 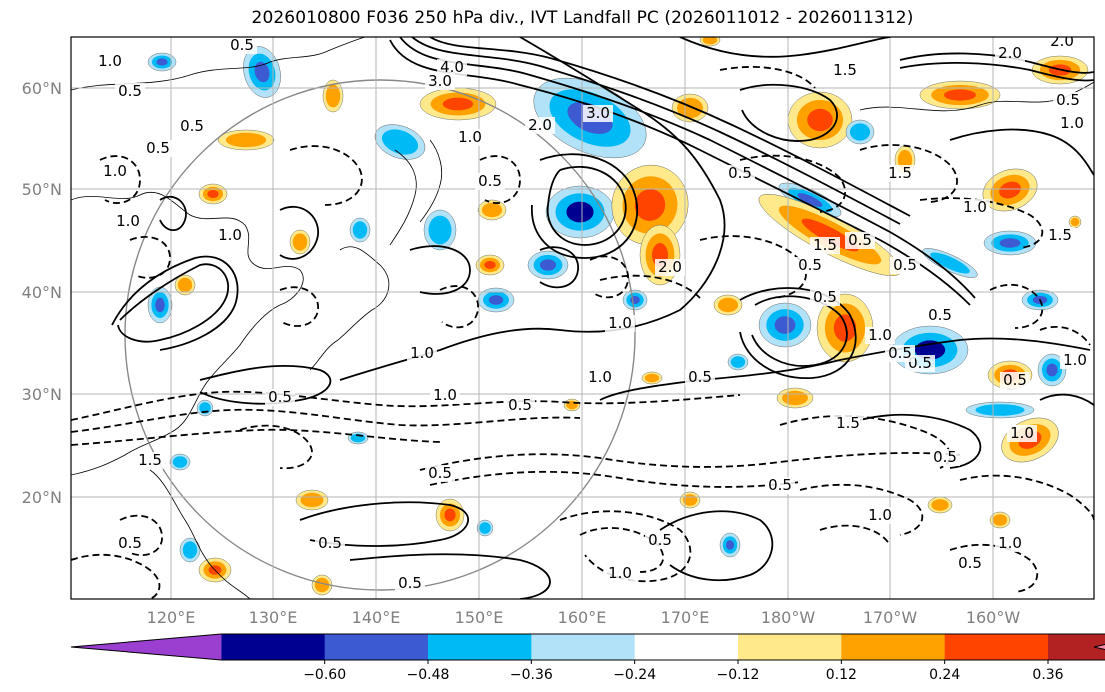 What do you see at coordinates (685, 617) in the screenshot?
I see `lon-tick-label: 170°E` at bounding box center [685, 617].